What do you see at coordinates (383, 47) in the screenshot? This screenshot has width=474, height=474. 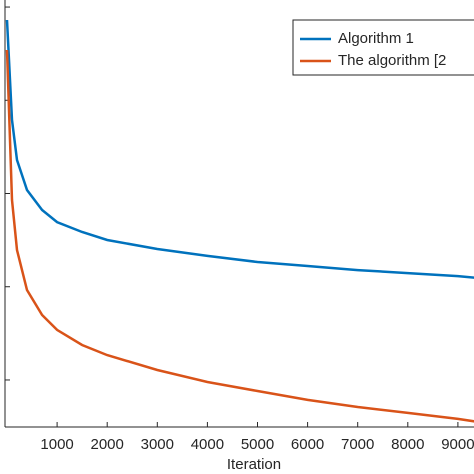 I see `legend-box` at bounding box center [383, 47].